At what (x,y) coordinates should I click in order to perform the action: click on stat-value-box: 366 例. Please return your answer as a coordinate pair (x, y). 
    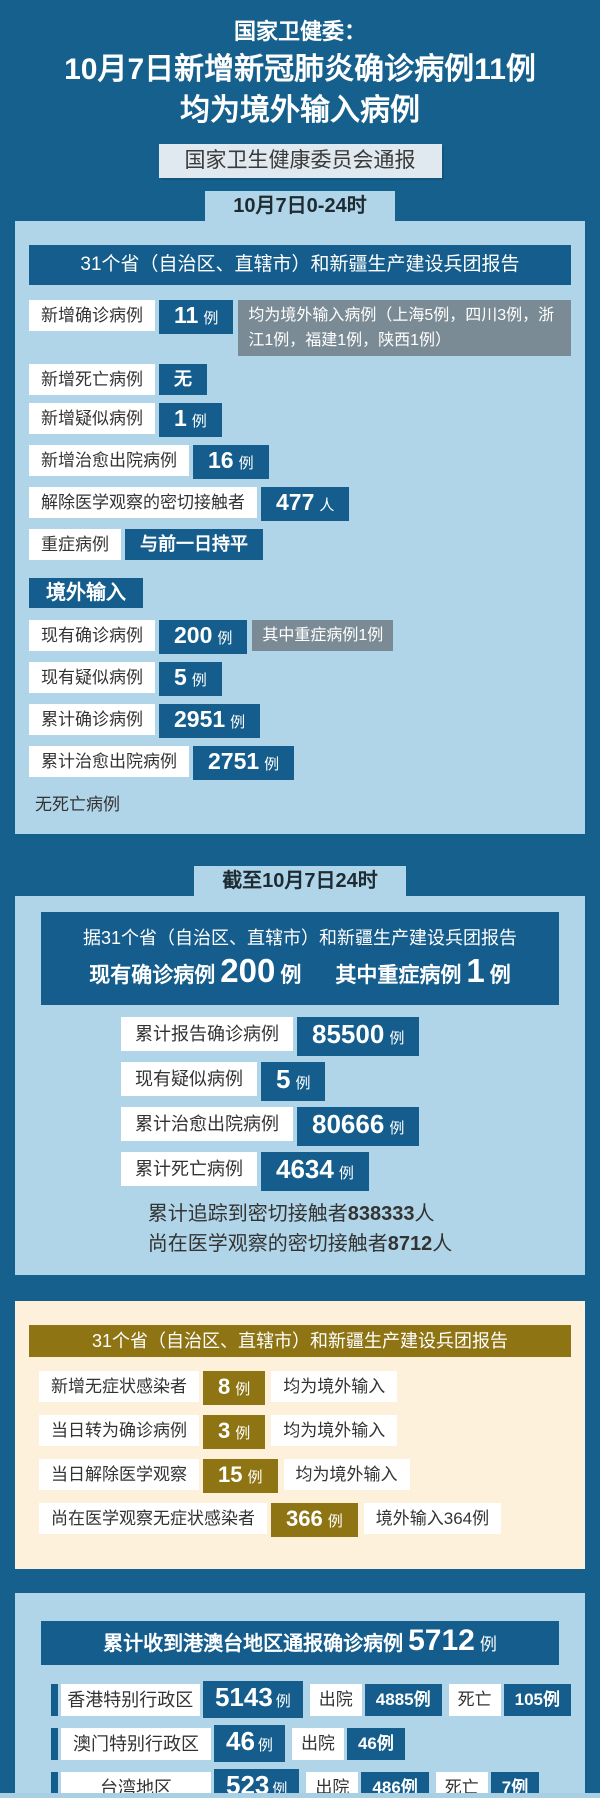
    Looking at the image, I should click on (314, 1520).